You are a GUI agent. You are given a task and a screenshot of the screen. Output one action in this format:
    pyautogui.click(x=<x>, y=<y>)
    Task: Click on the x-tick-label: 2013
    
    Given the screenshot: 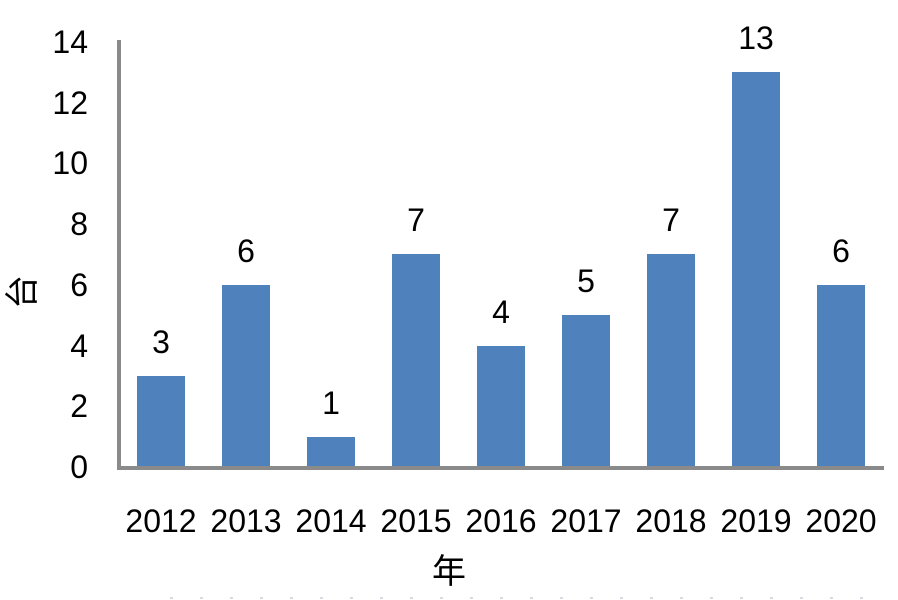 What is the action you would take?
    pyautogui.click(x=246, y=521)
    